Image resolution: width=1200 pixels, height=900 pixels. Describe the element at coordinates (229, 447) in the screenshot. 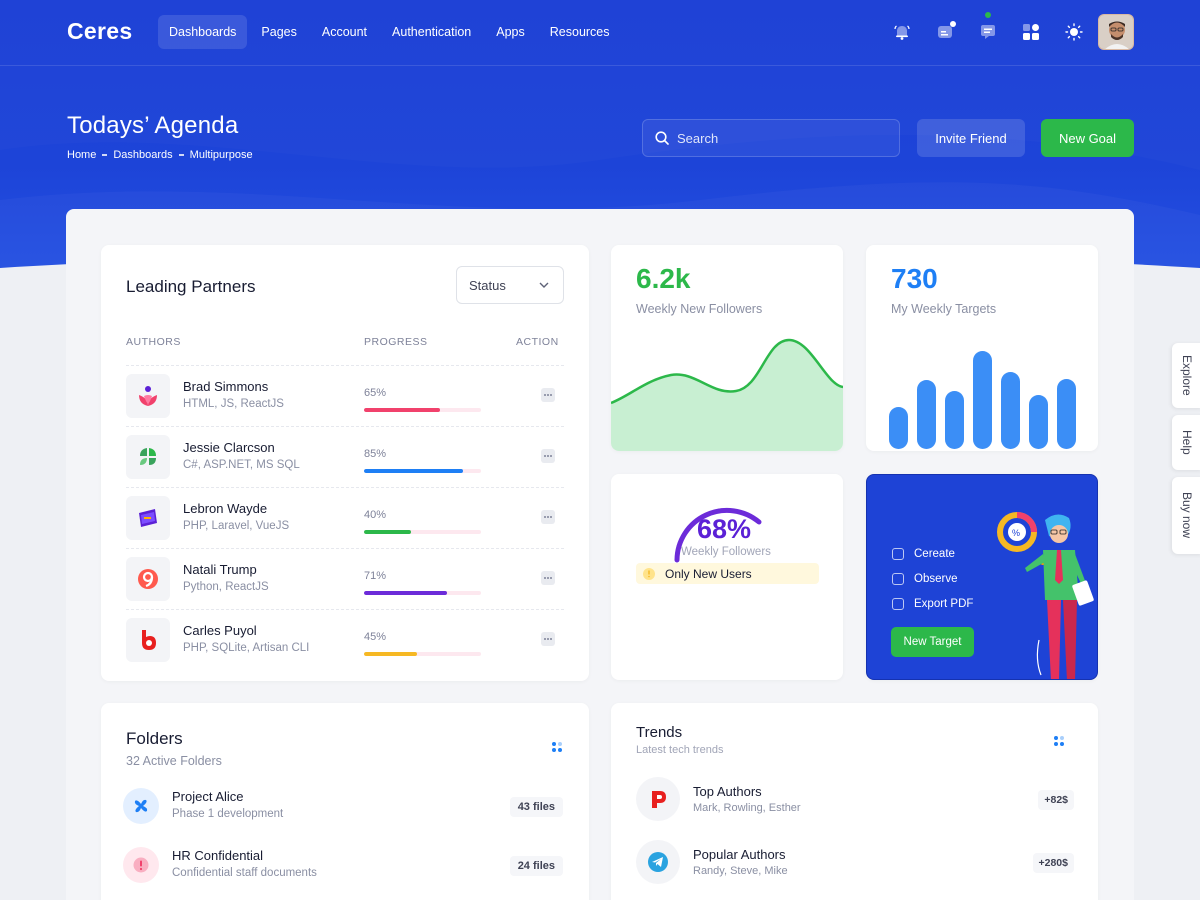

I see `partner-name: Jessie Clarcson` at that location.